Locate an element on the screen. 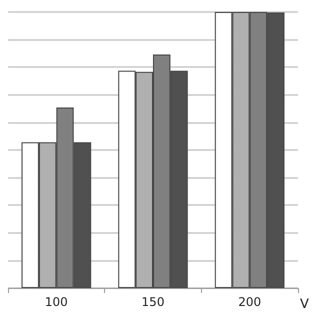  x-tick-label: 100 is located at coordinates (56, 302).